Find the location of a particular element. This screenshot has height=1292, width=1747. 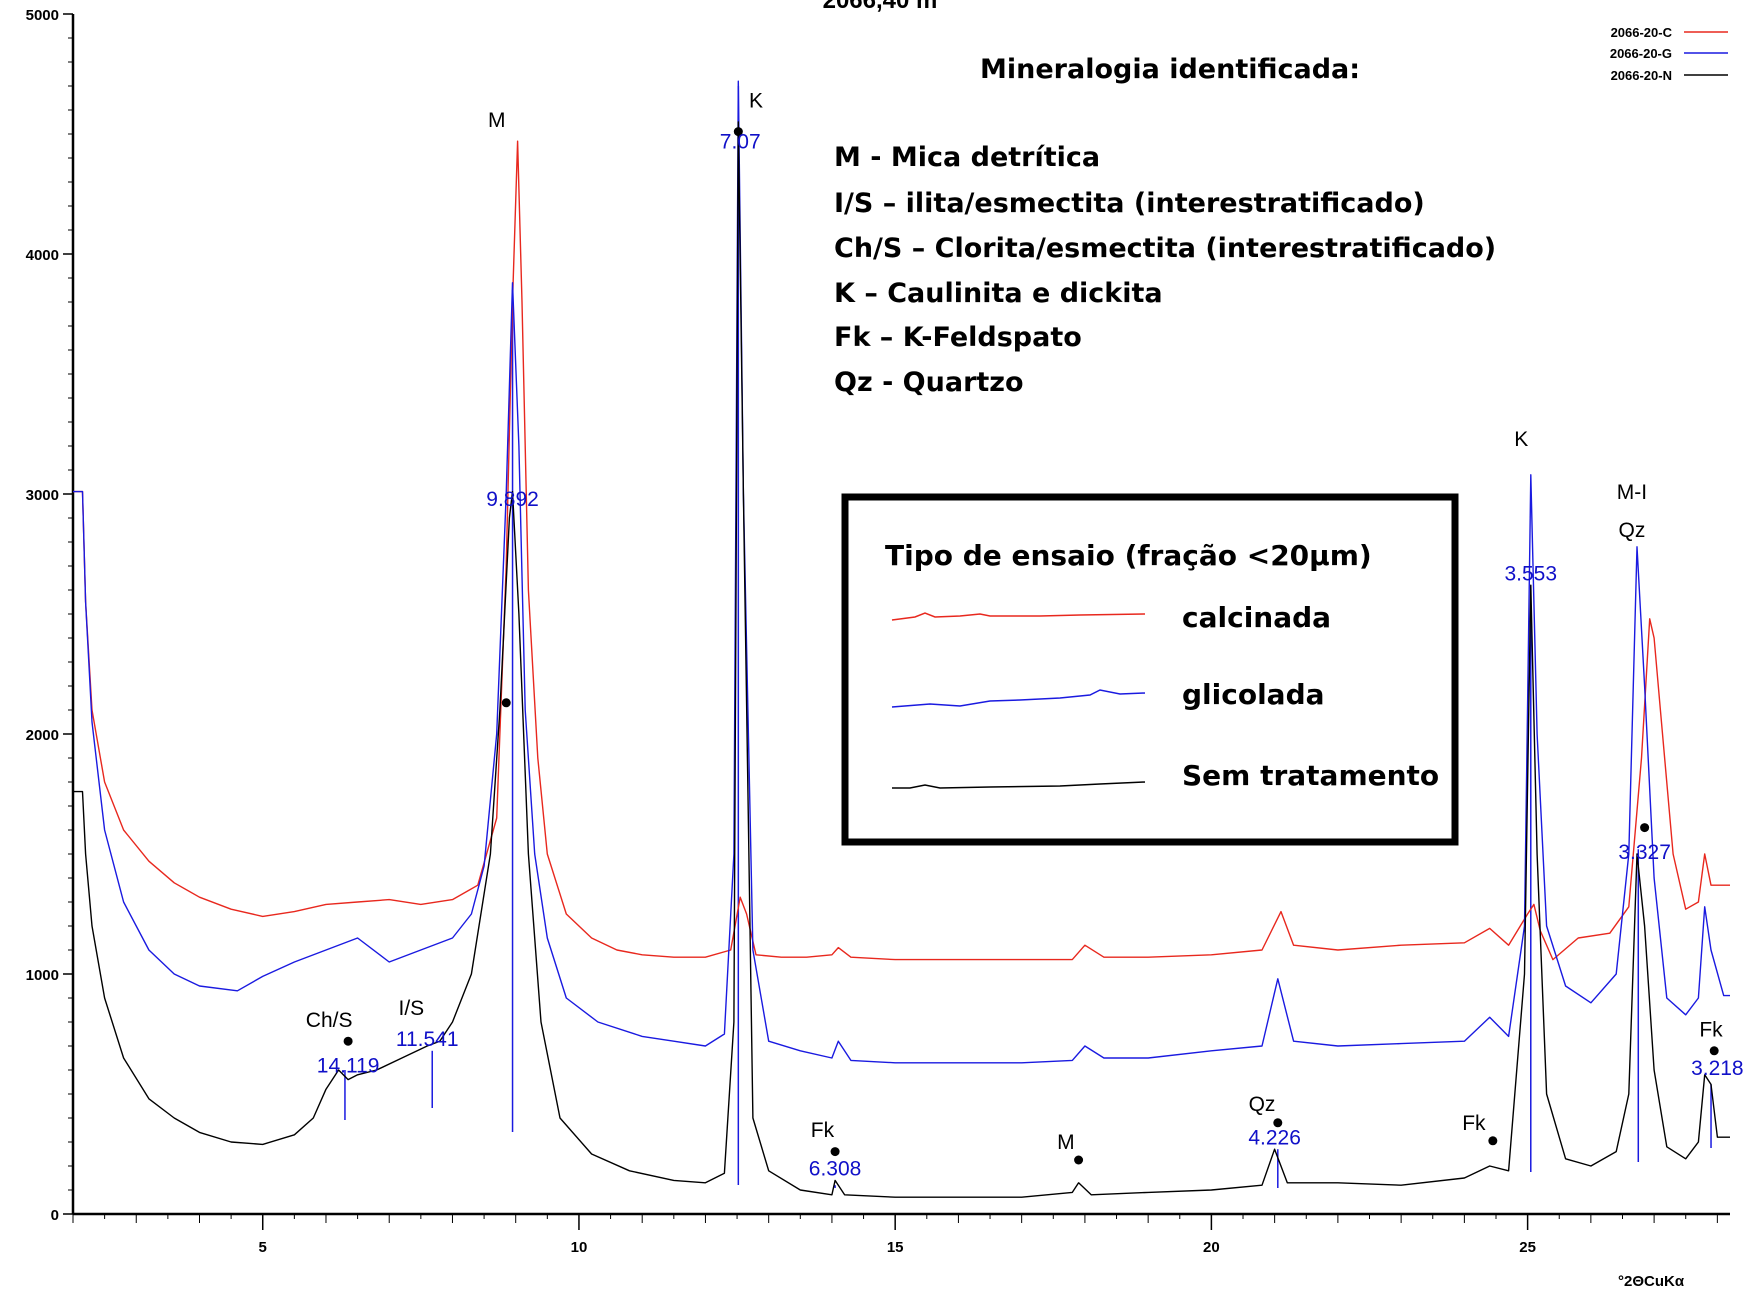

test-item-sem-tratamento: Sem tratamento is located at coordinates (1310, 775).